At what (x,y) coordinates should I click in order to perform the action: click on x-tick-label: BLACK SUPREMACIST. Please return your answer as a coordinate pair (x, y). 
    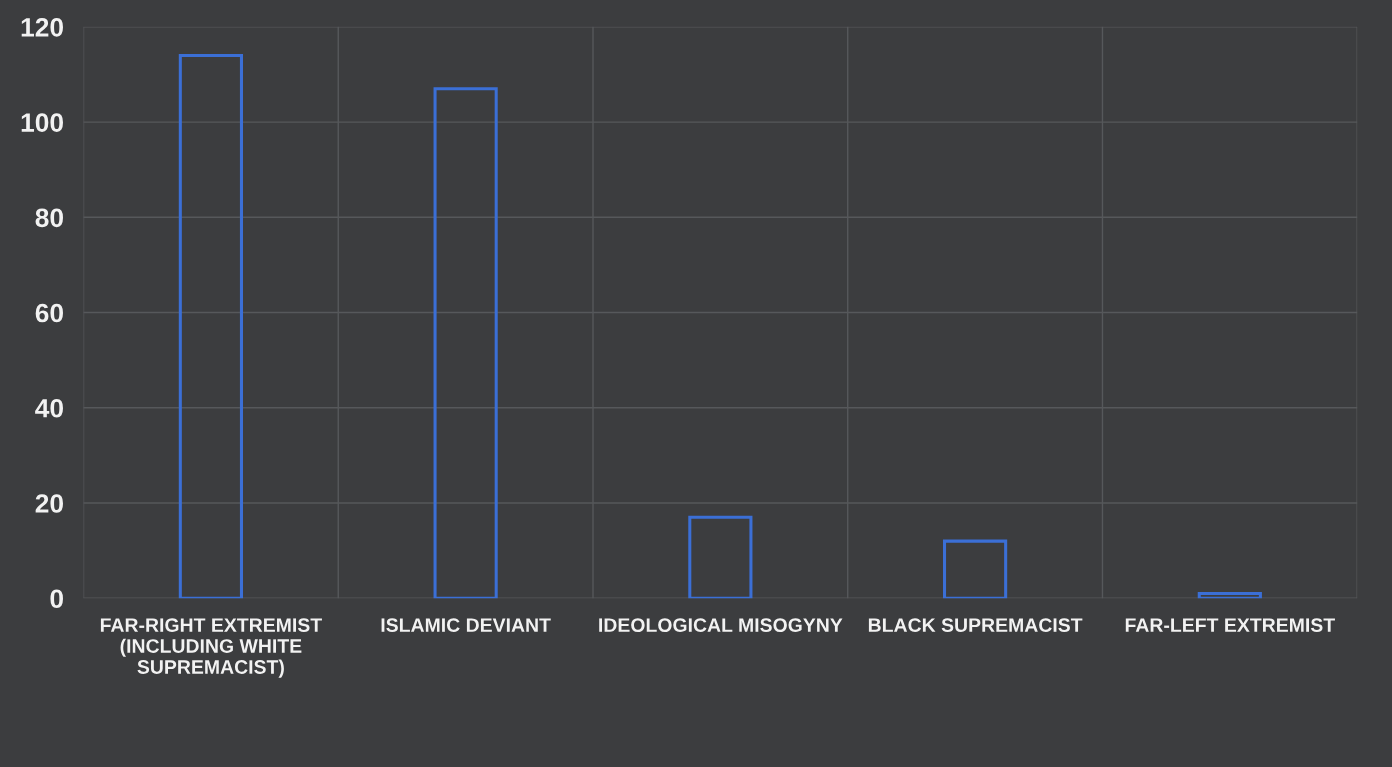
    Looking at the image, I should click on (975, 625).